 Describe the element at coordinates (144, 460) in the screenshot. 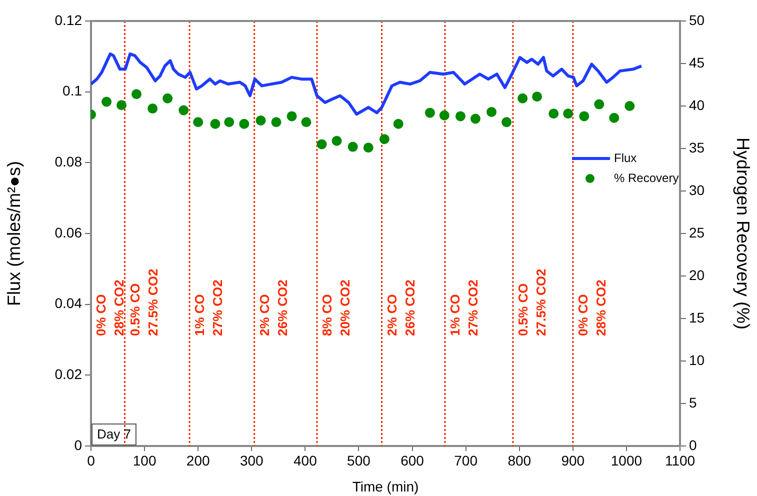

I see `x-tick-label: 100` at that location.